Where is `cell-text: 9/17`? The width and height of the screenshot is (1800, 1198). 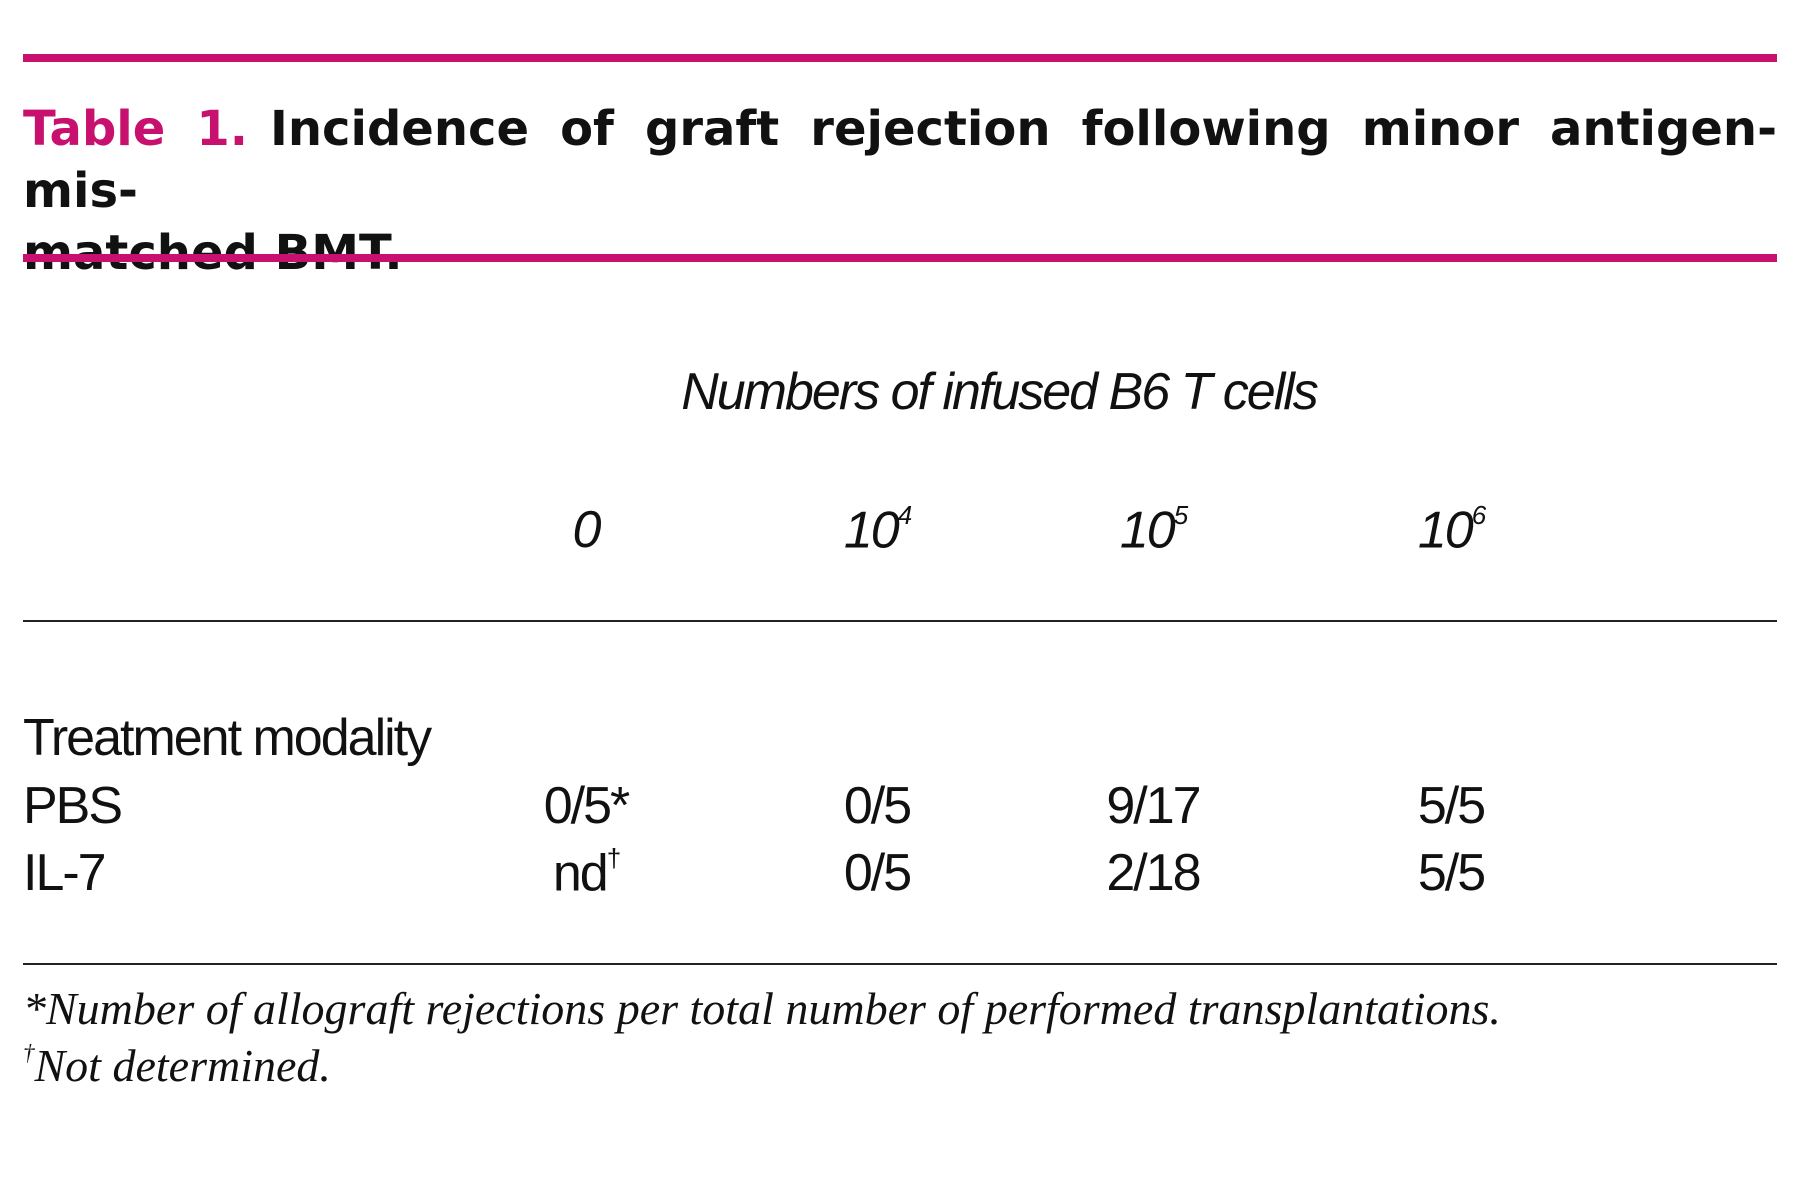 cell-text: 9/17 is located at coordinates (1153, 806).